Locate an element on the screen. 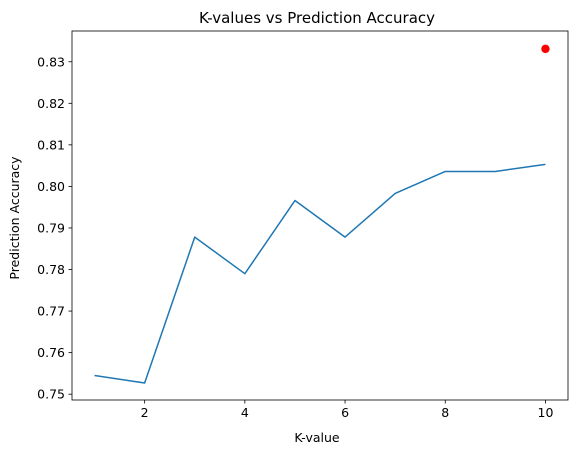 The height and width of the screenshot is (455, 576). y-axis-label: Prediction Accuracy is located at coordinates (14, 218).